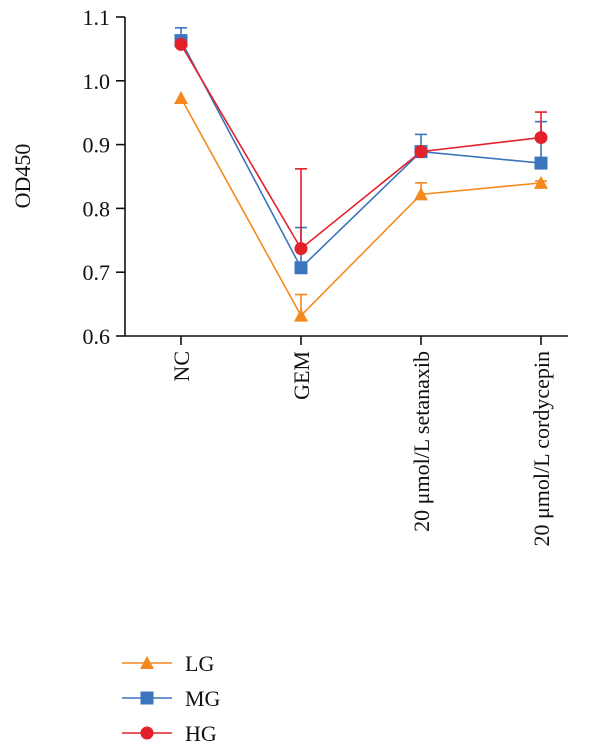 The image size is (600, 754). I want to click on legend-item-MG: MG, so click(171, 698).